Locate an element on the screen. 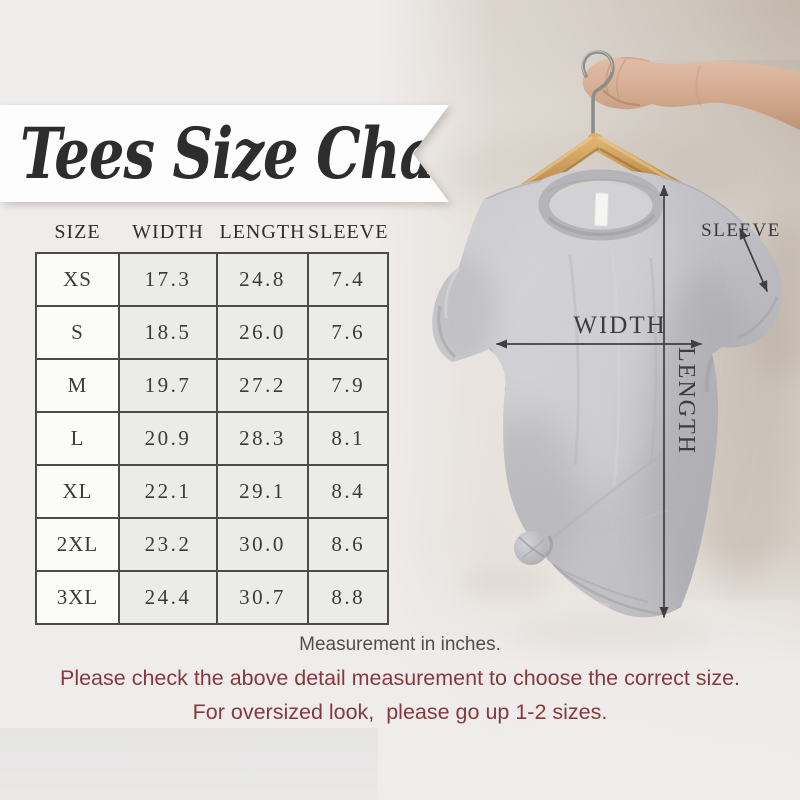 This screenshot has width=800, height=800. value-cell: 24.4 is located at coordinates (168, 597).